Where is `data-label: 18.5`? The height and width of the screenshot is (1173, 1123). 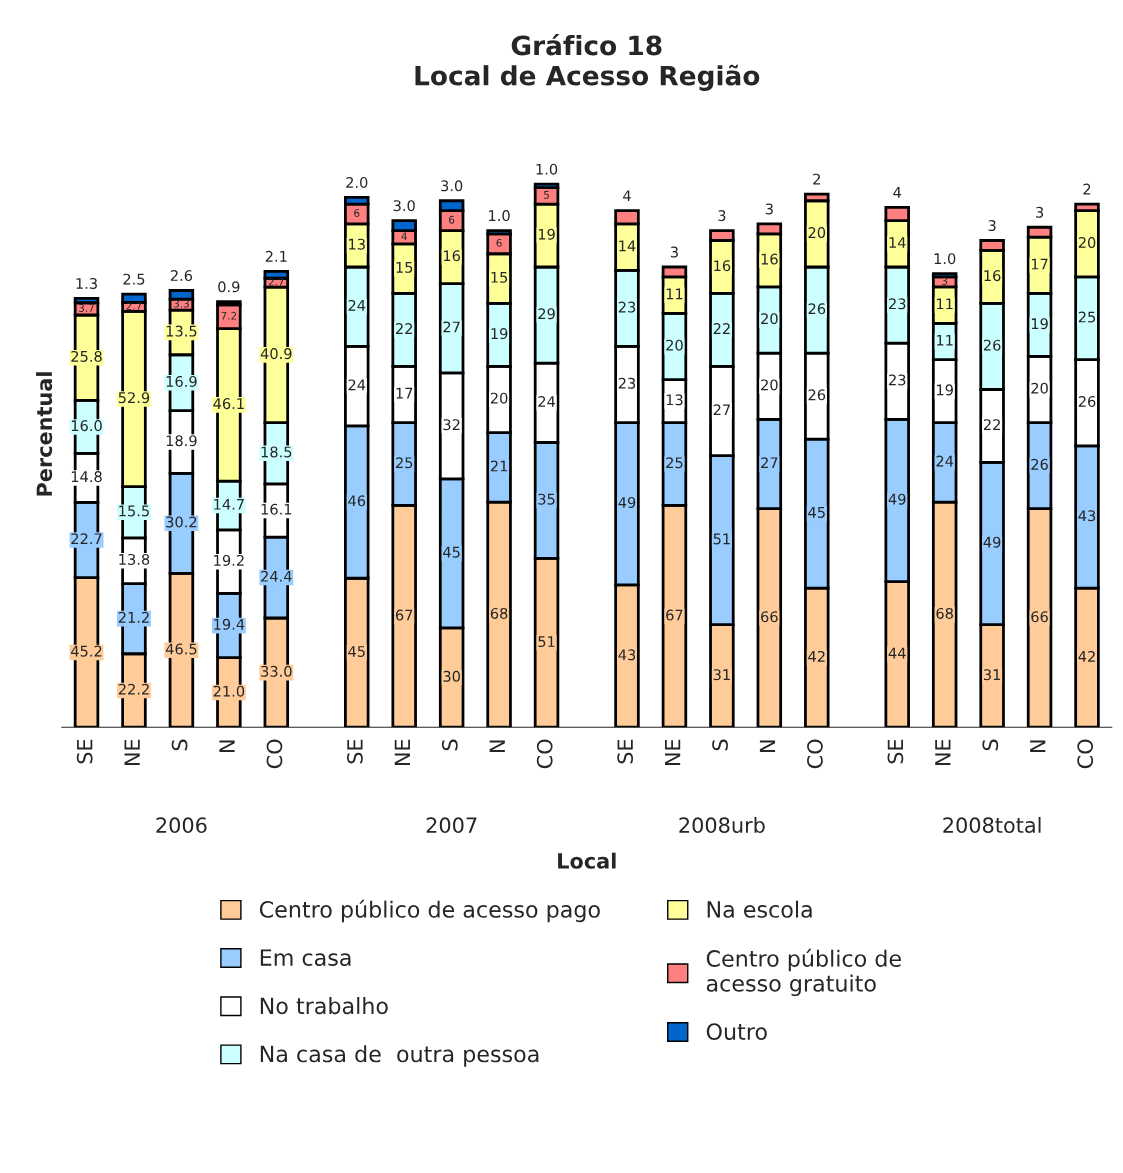 data-label: 18.5 is located at coordinates (276, 452).